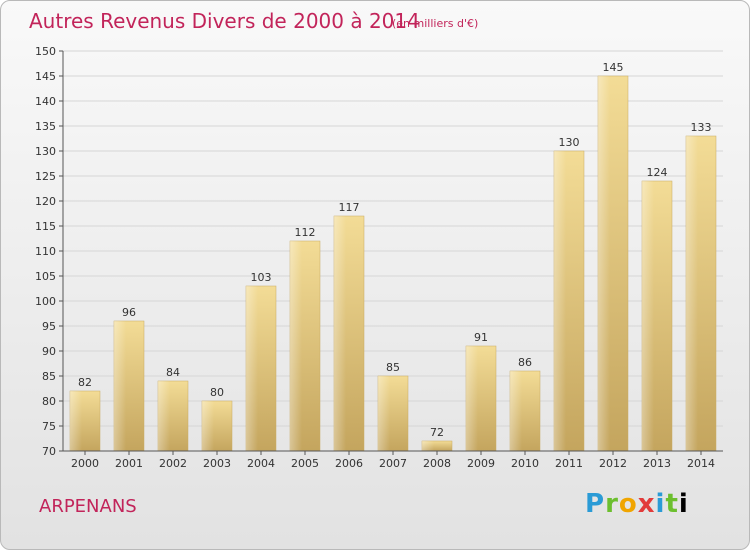  I want to click on y-tick-label: 105, so click(45, 276).